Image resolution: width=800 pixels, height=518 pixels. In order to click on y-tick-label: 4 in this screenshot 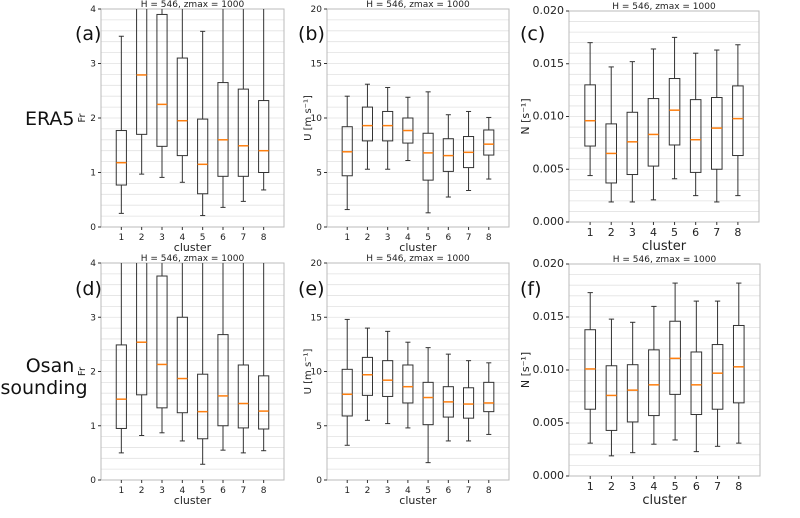, I will do `click(93, 264)`.